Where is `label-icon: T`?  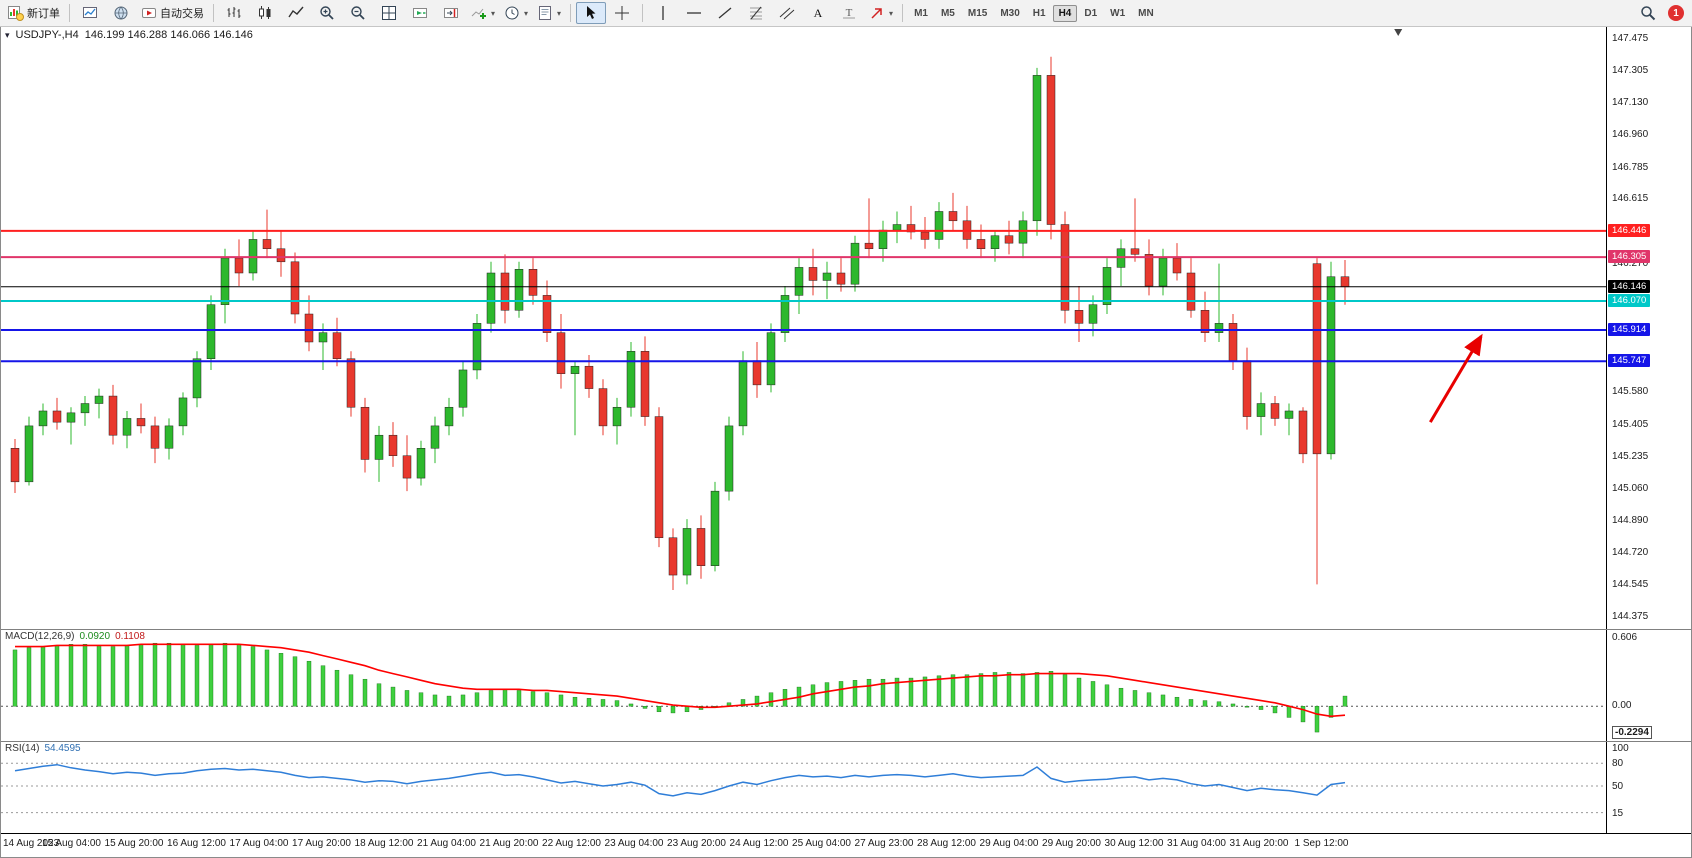
label-icon: T is located at coordinates (849, 13).